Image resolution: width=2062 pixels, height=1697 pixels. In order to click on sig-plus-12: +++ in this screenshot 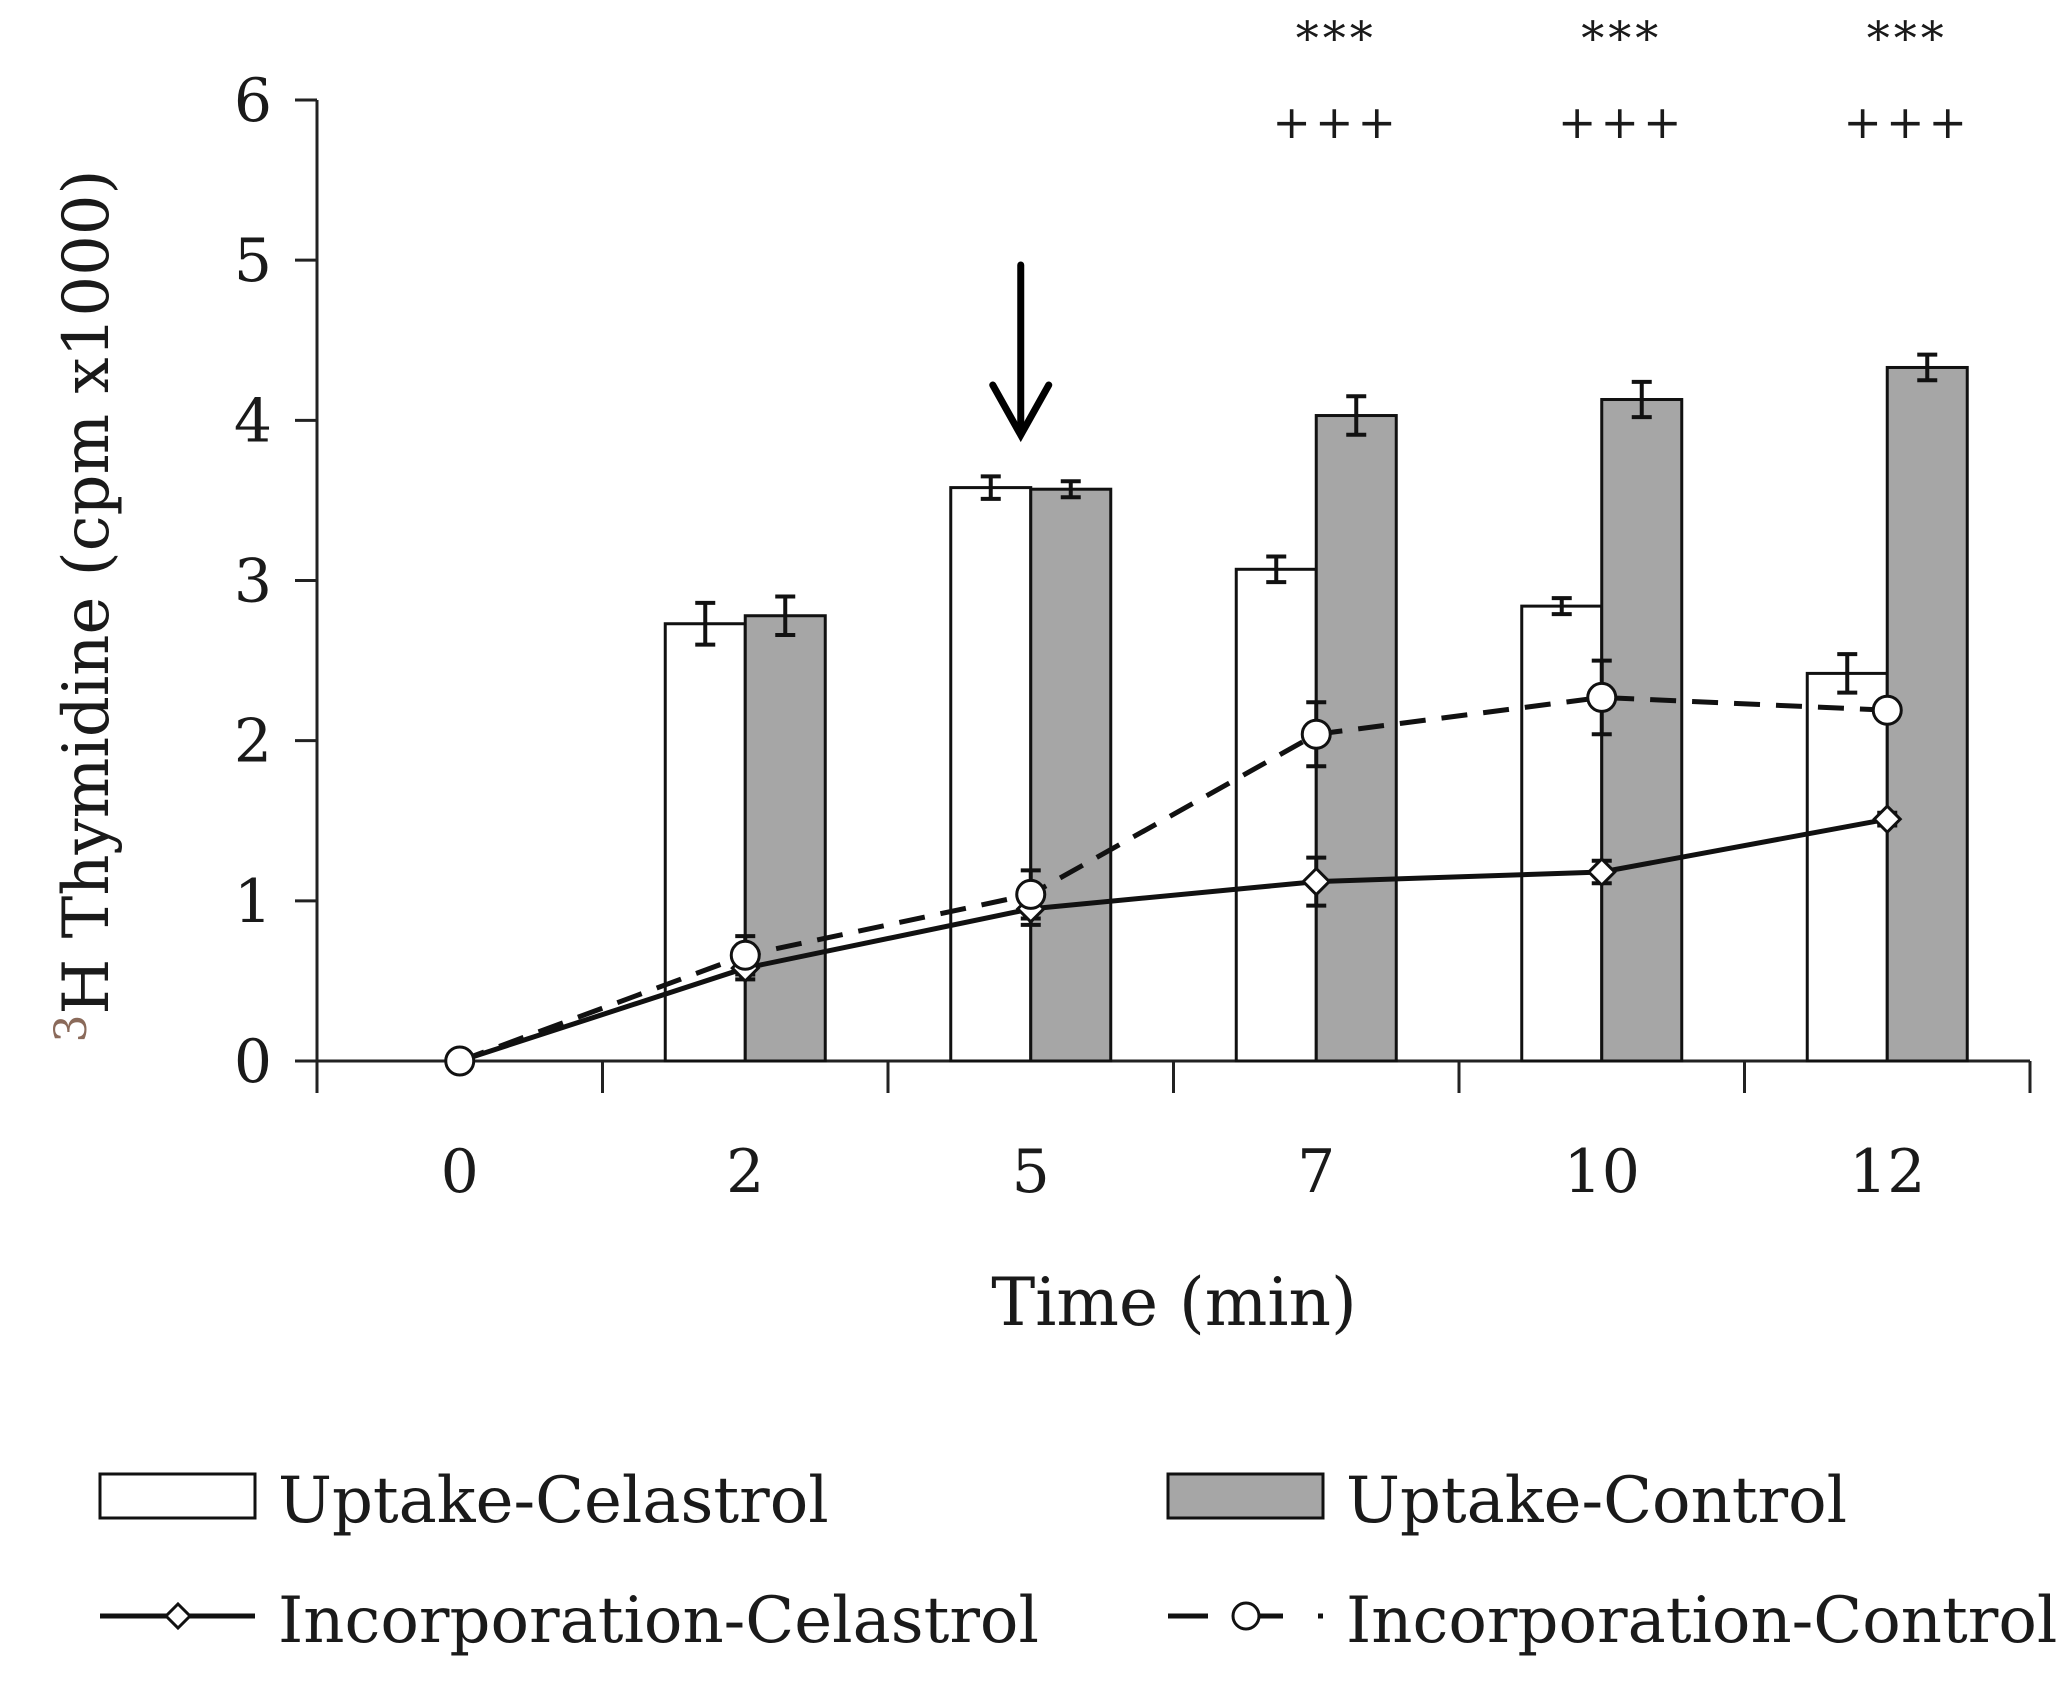, I will do `click(1907, 122)`.